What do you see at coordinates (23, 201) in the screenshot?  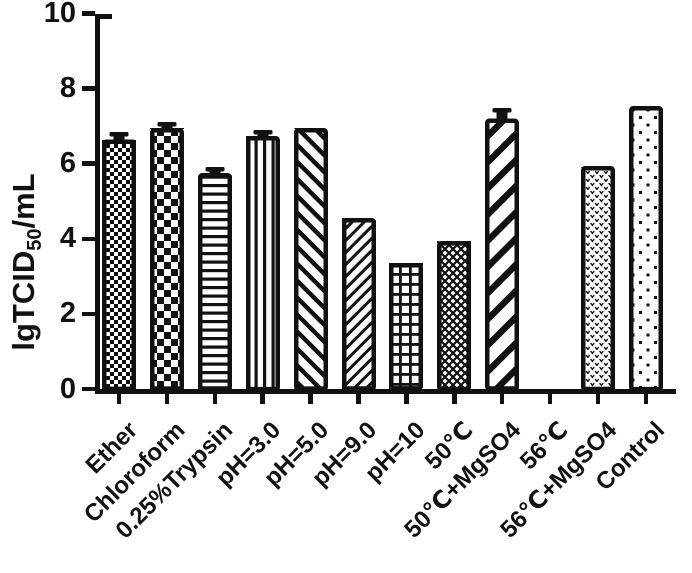 I see `y-axis-title-suffix: /mL` at bounding box center [23, 201].